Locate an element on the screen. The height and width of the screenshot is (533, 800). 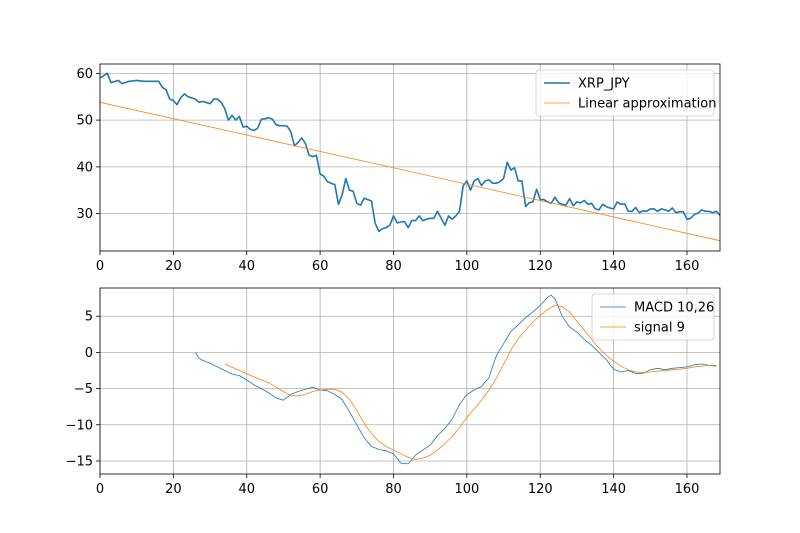
price-x-tick-label: 60 is located at coordinates (320, 266).